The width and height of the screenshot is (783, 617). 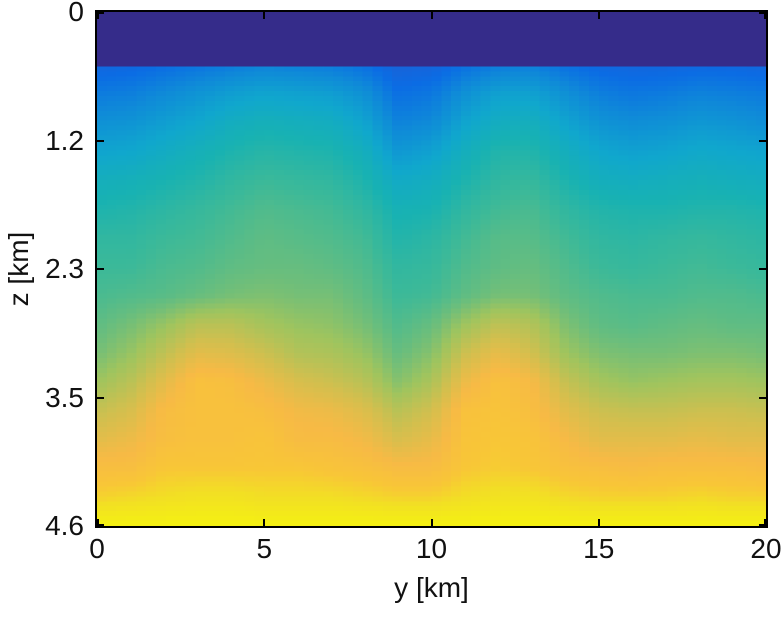 I want to click on x-tick-label: 10, so click(x=431, y=548).